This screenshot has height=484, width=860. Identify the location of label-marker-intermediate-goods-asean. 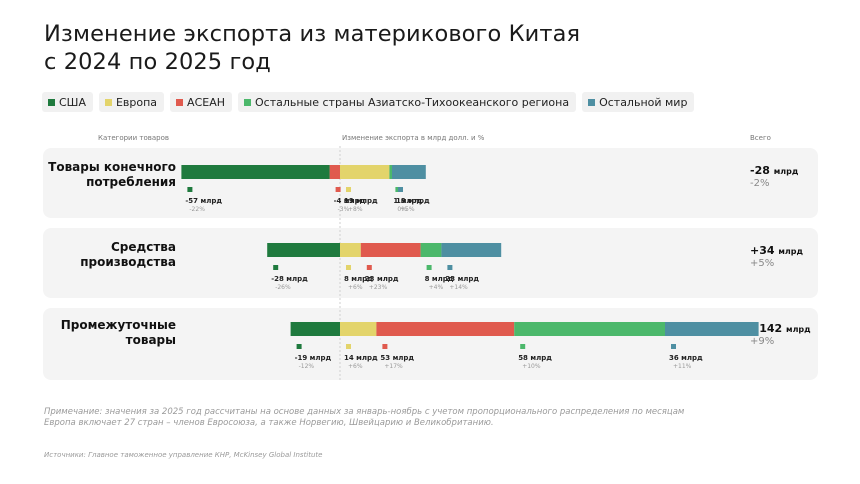
(385, 346).